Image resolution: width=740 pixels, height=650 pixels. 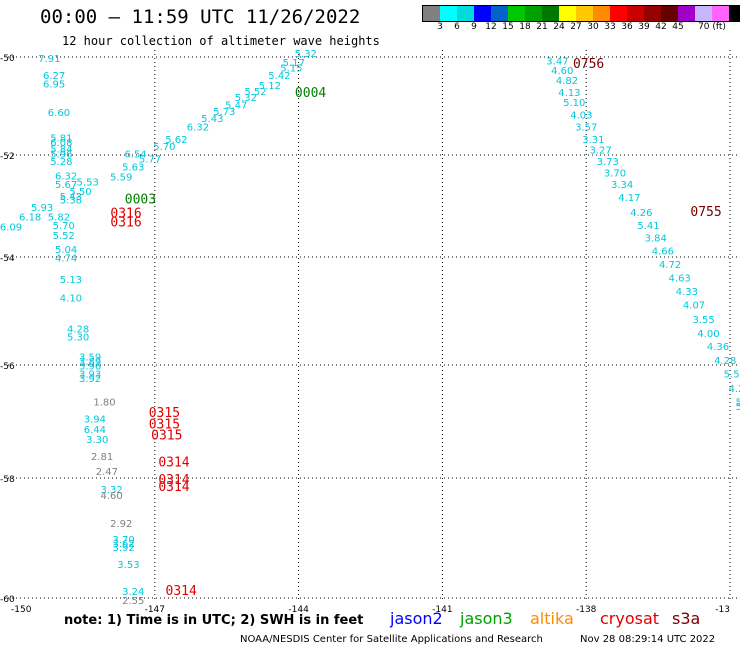 What do you see at coordinates (270, 86) in the screenshot?
I see `wave-height-label: 5.12` at bounding box center [270, 86].